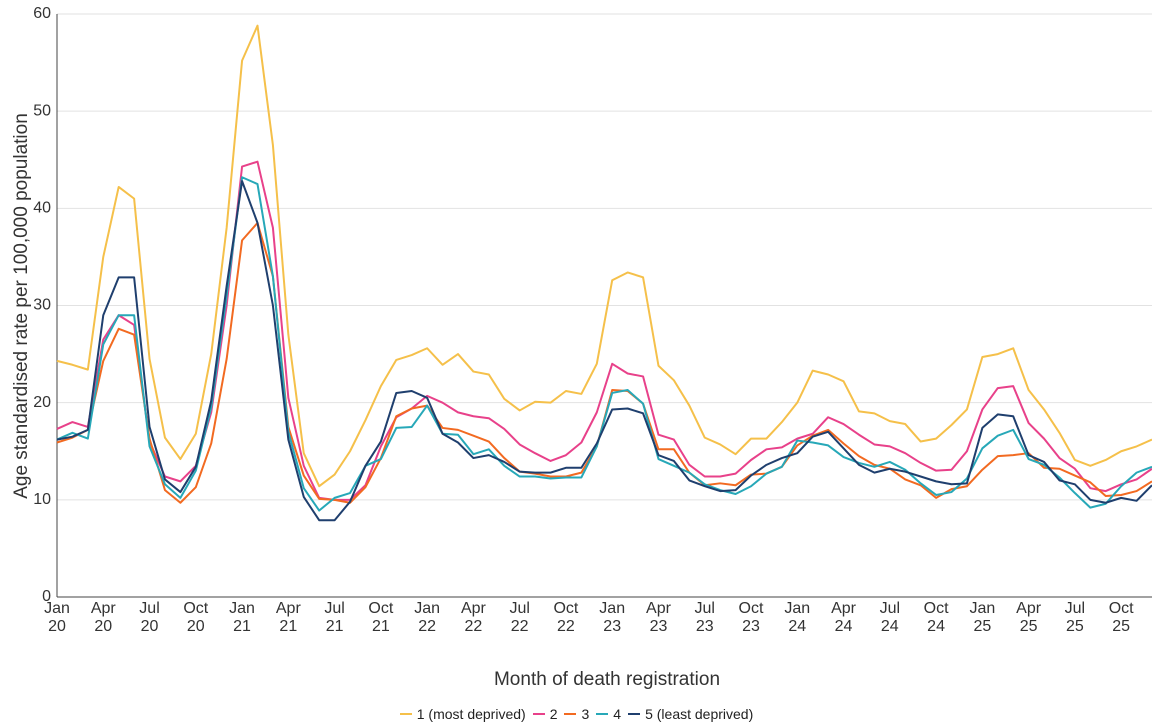 The width and height of the screenshot is (1152, 728). What do you see at coordinates (658, 617) in the screenshot?
I see `x-tick-label: Apr 23` at bounding box center [658, 617].